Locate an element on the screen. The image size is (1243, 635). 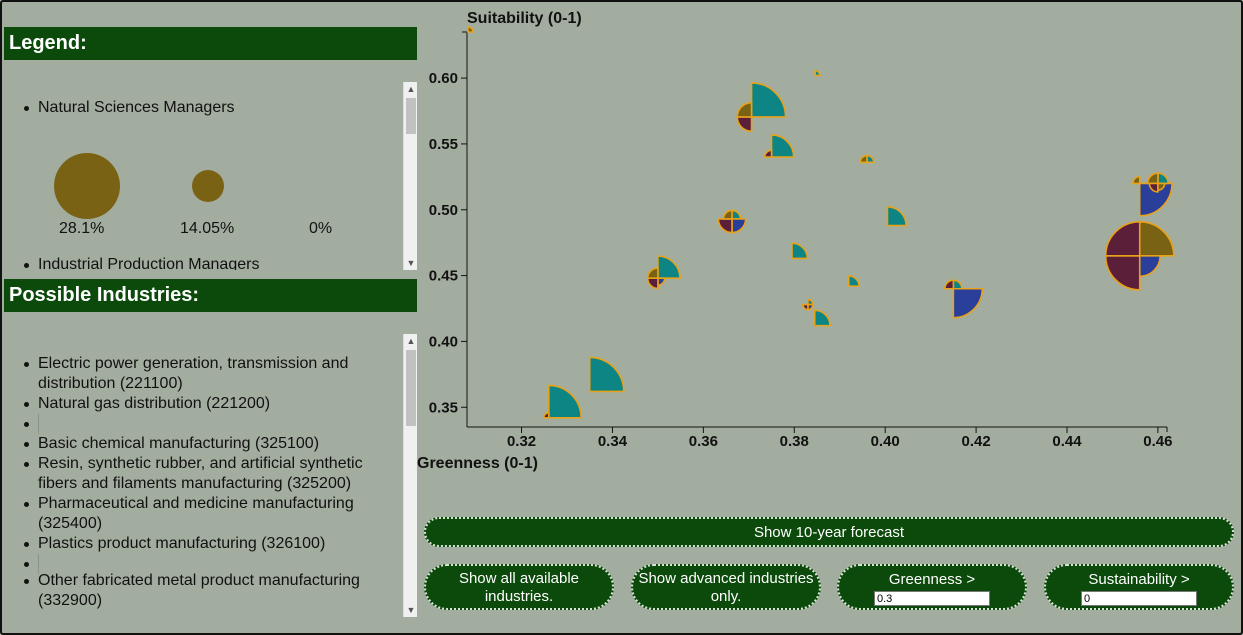
greenness-input is located at coordinates (932, 598).